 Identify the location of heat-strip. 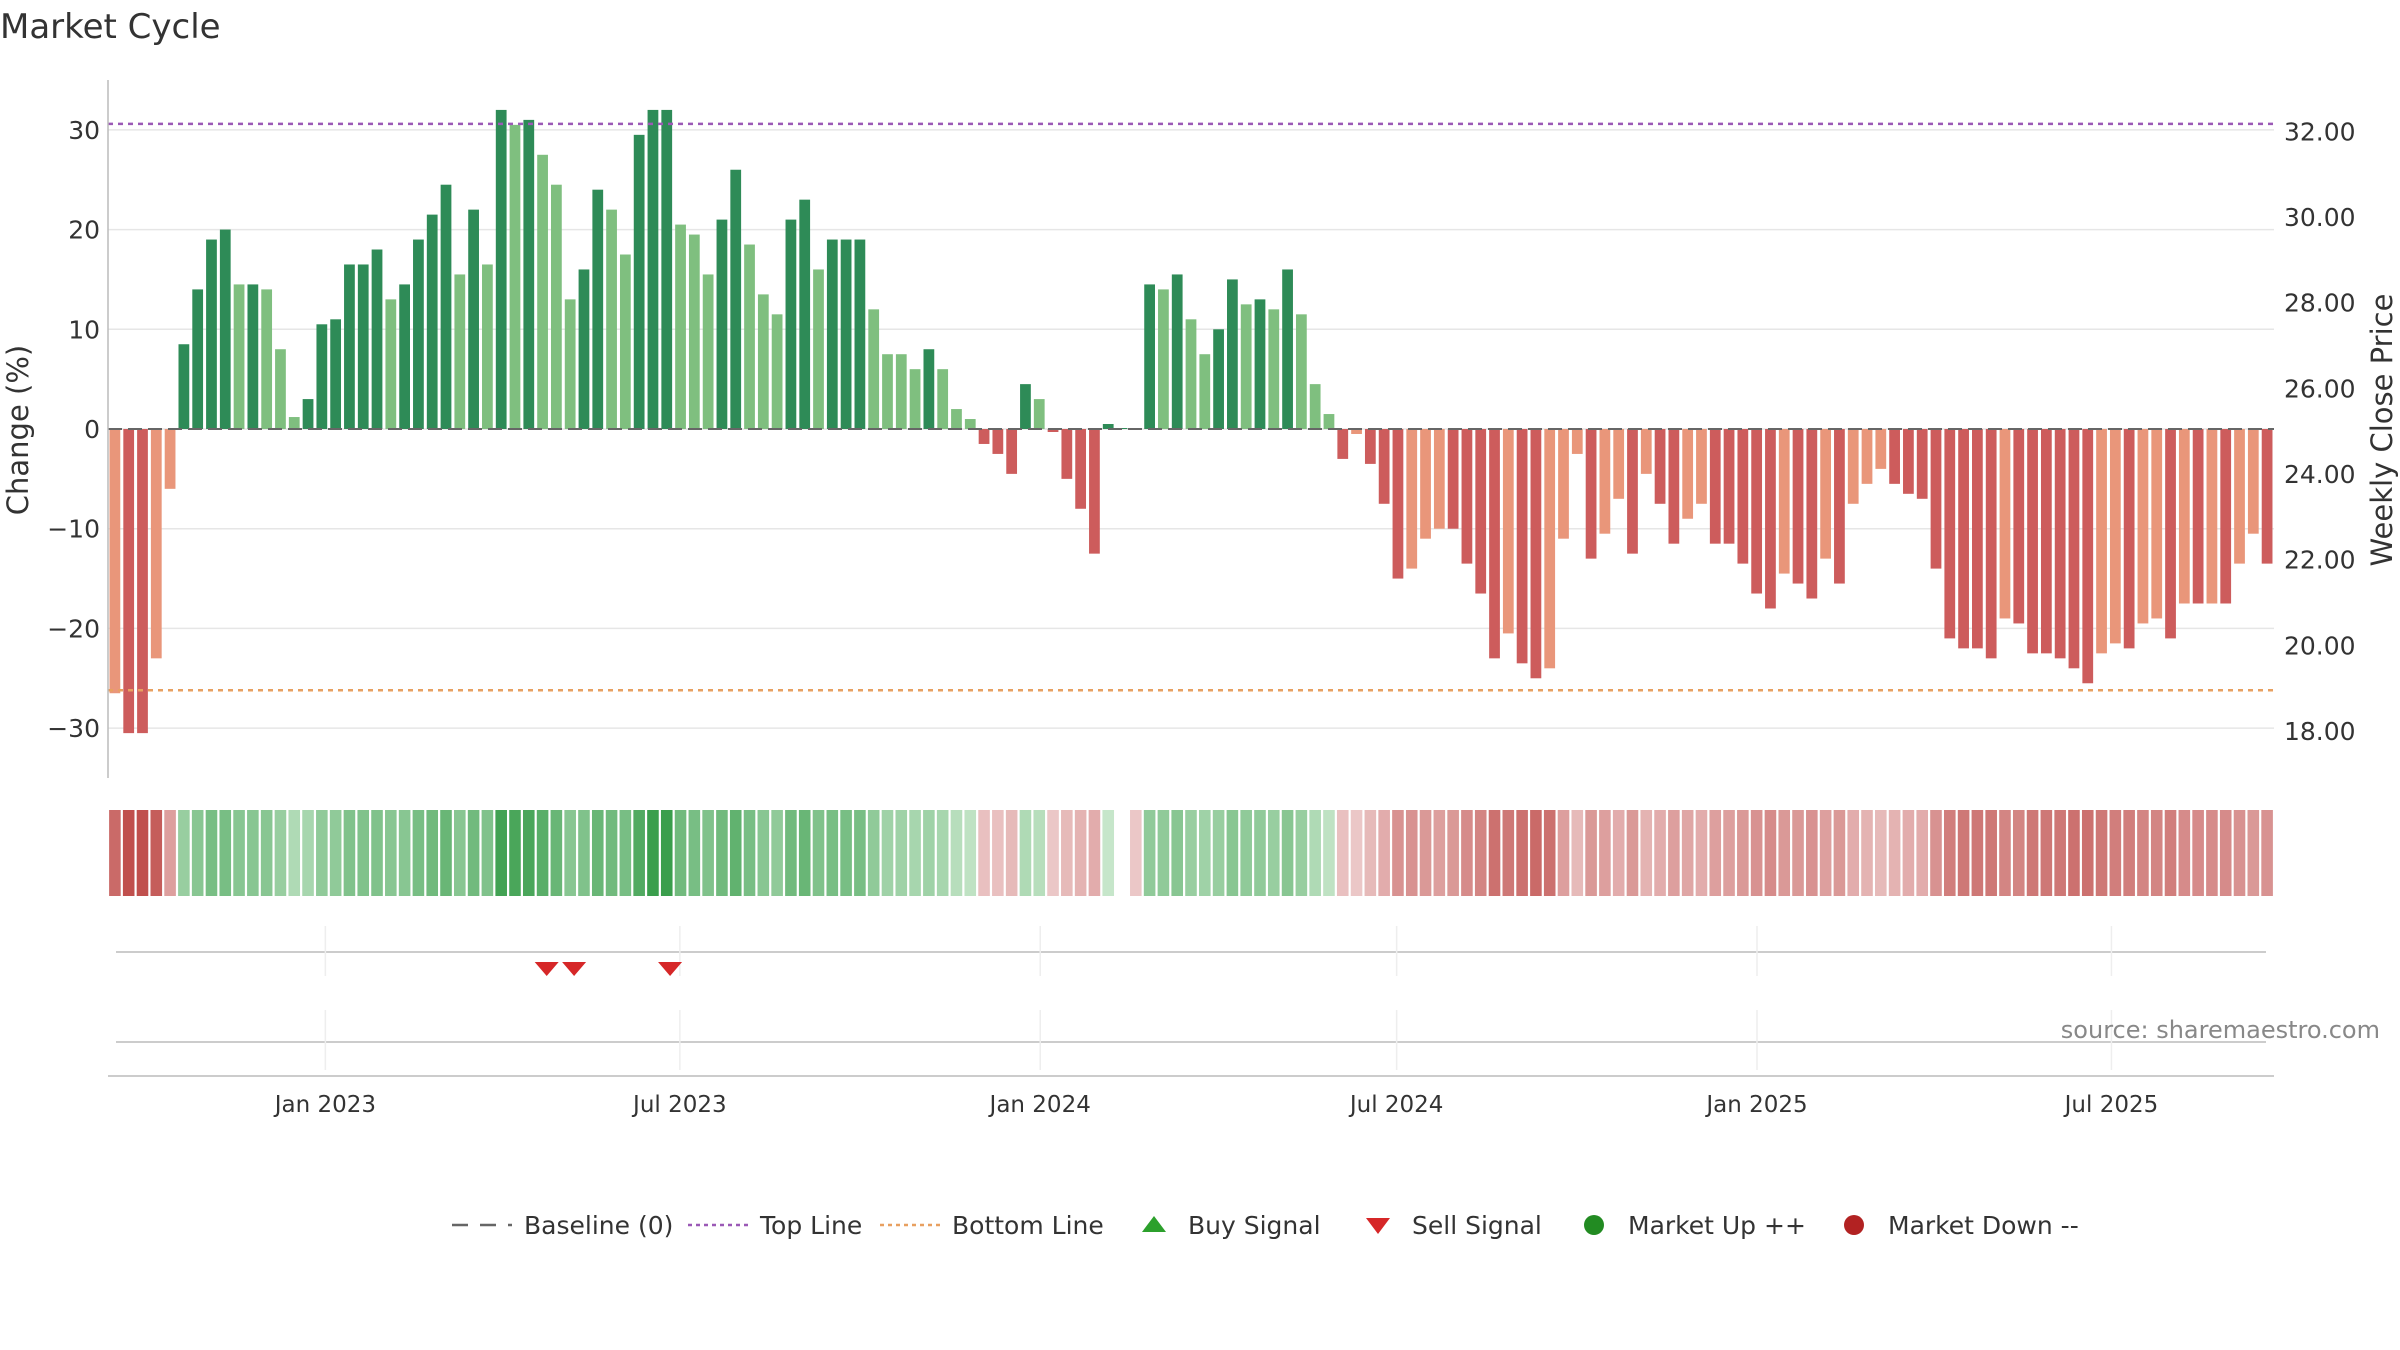
(1191, 853).